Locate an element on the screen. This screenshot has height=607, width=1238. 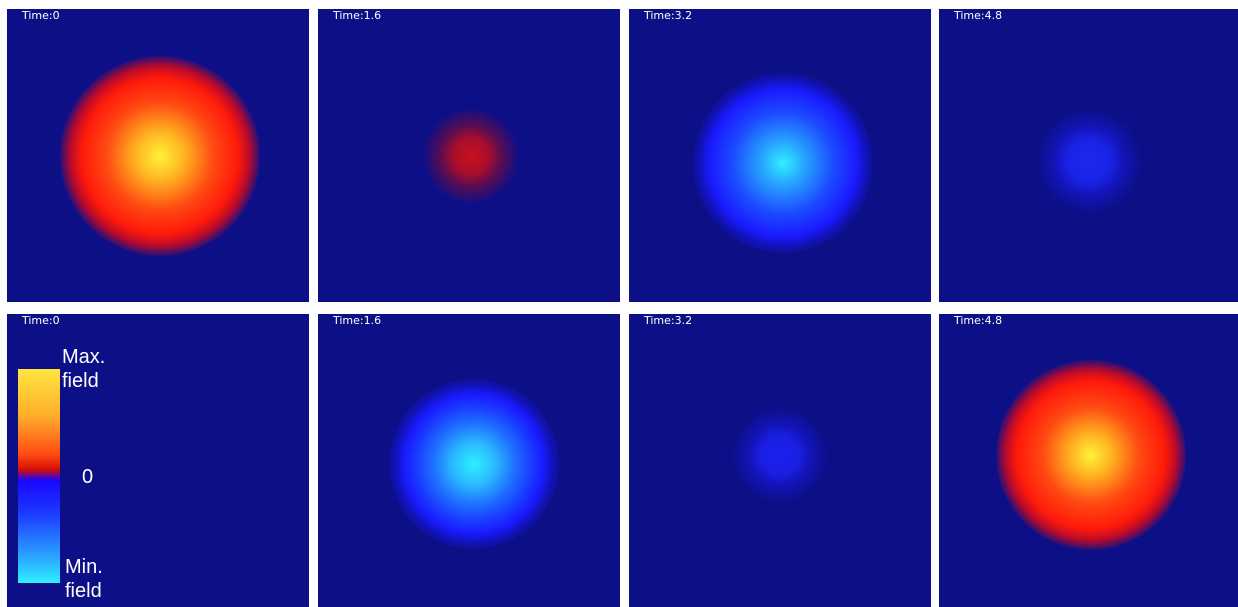
legend-max-label: Max. field is located at coordinates (84, 369).